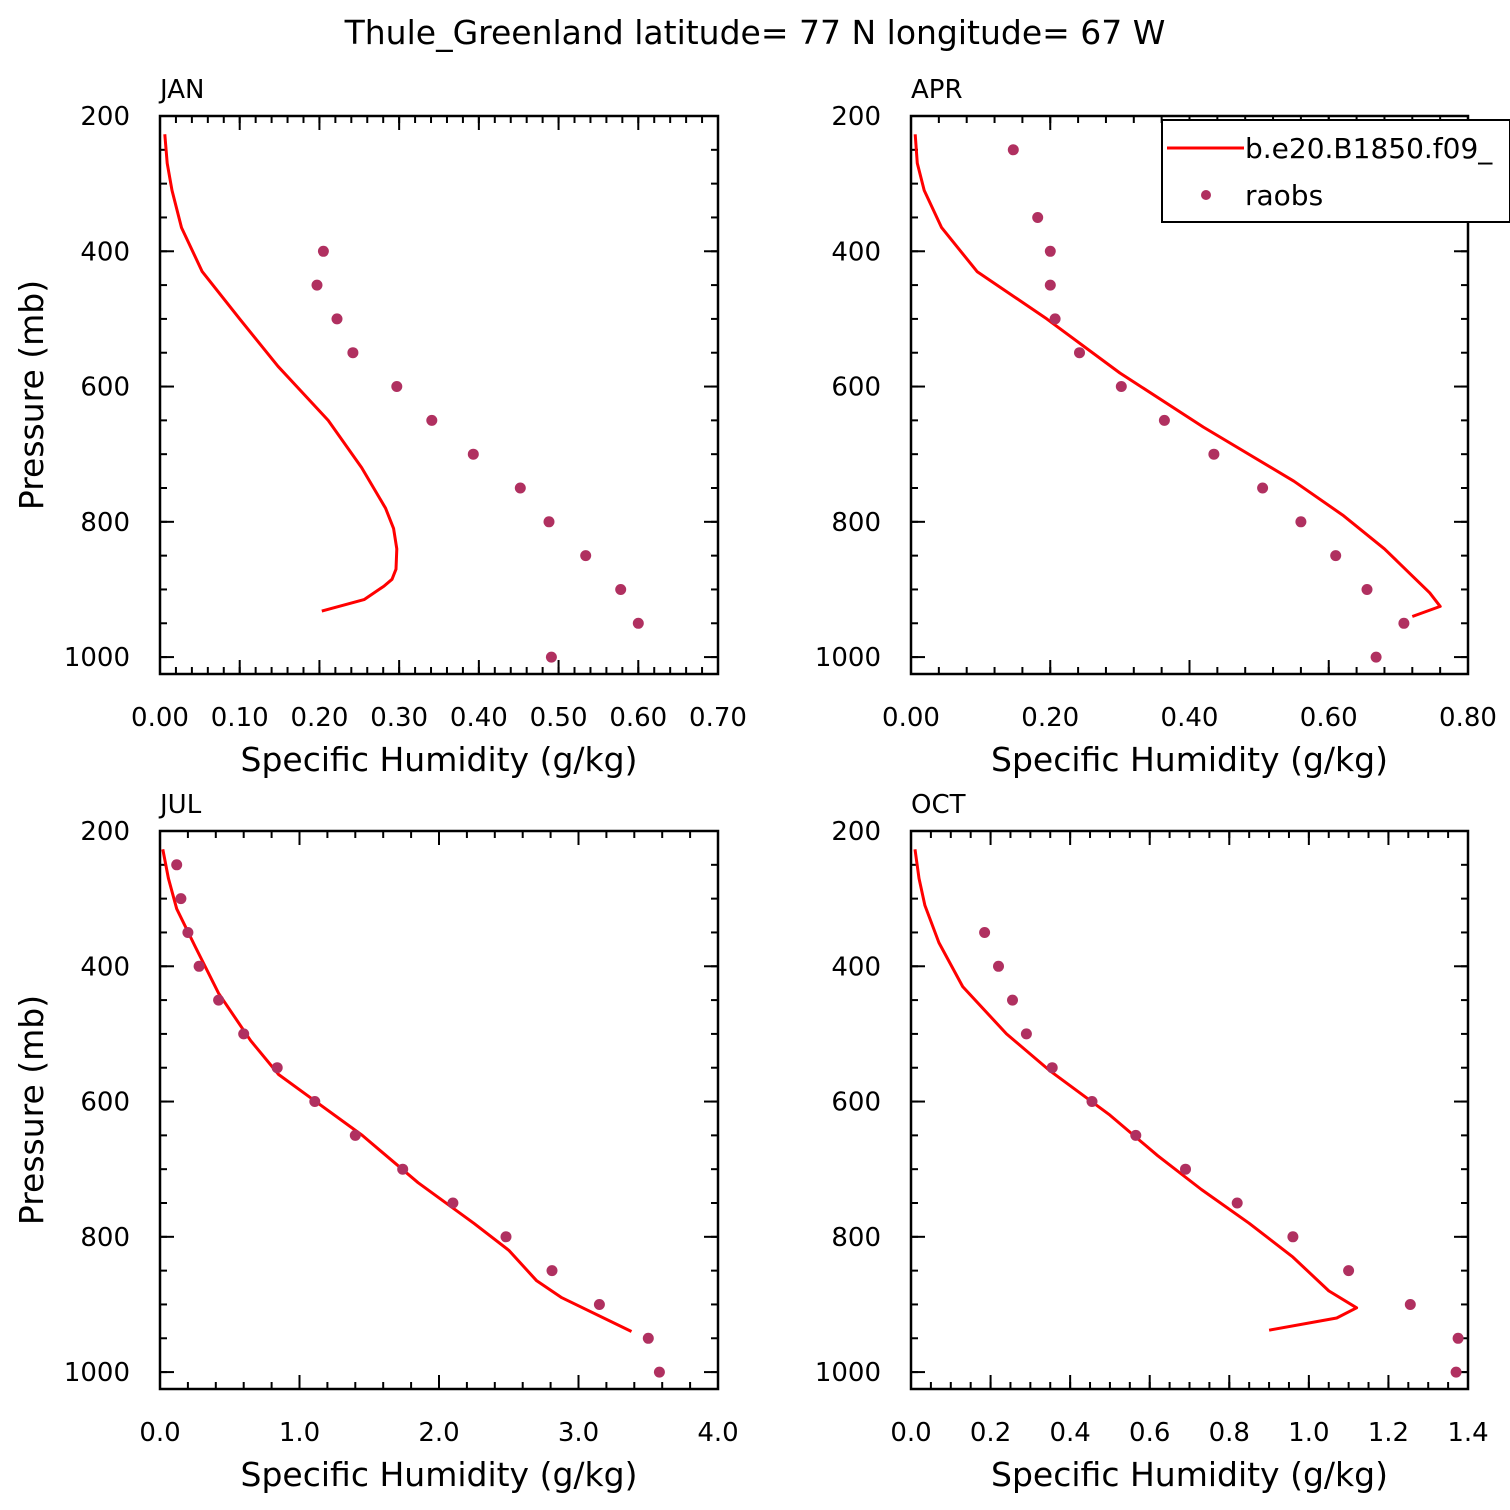 The image size is (1510, 1510). Describe the element at coordinates (718, 718) in the screenshot. I see `x-tick-label: 0.70` at that location.